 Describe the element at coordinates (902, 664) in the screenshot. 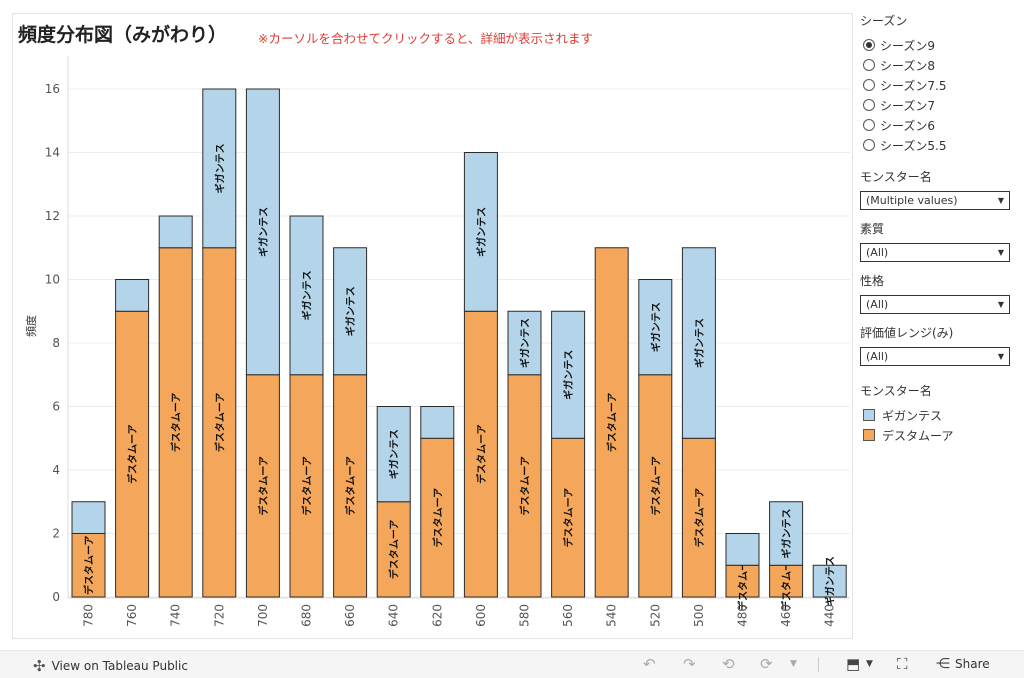

I see `fullscreen-icon: ⛶` at that location.